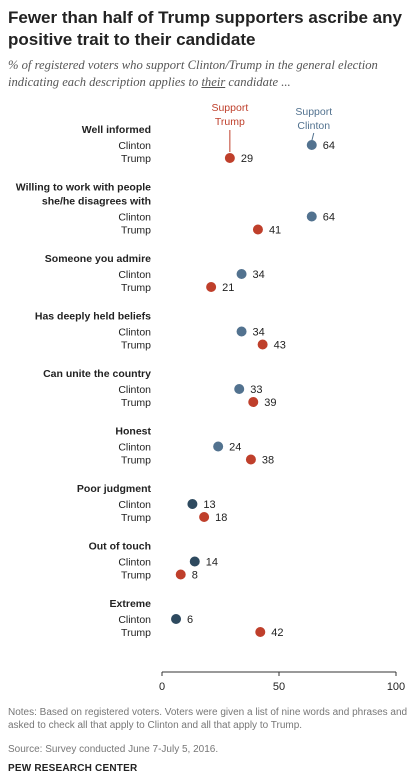 This screenshot has height=781, width=420. What do you see at coordinates (195, 576) in the screenshot?
I see `trump-value-label: 8` at bounding box center [195, 576].